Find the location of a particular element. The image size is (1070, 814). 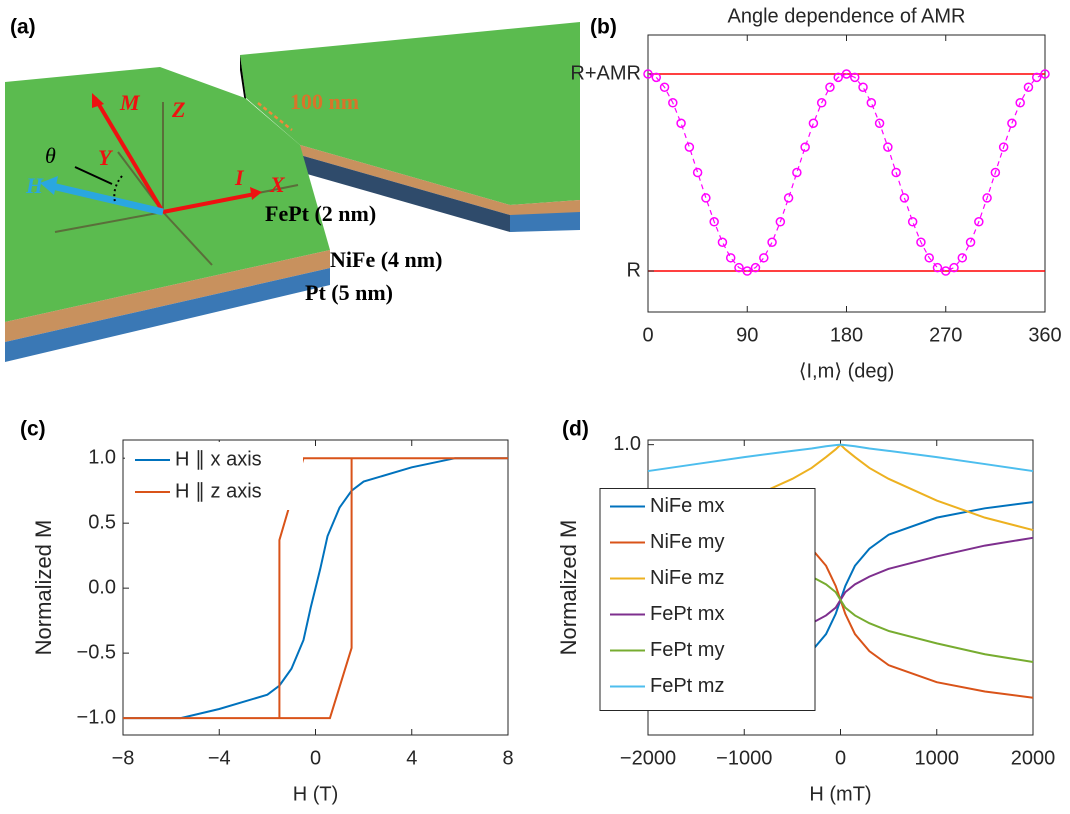

slab-top-right is located at coordinates (410, 113).